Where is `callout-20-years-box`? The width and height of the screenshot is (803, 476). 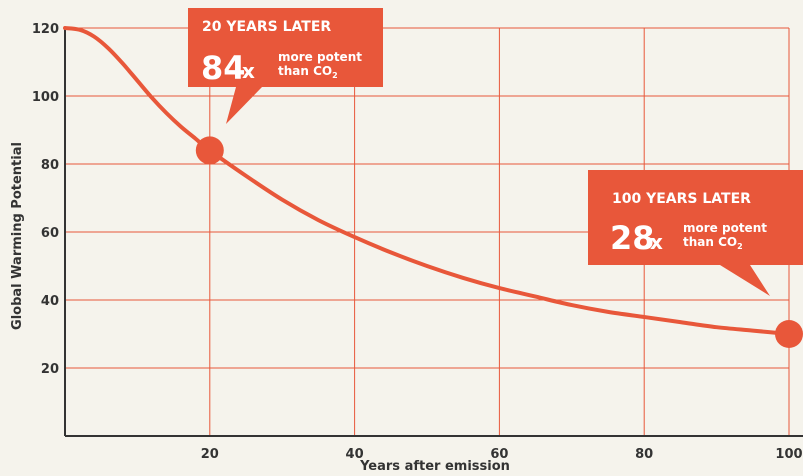 callout-20-years-box is located at coordinates (285, 66).